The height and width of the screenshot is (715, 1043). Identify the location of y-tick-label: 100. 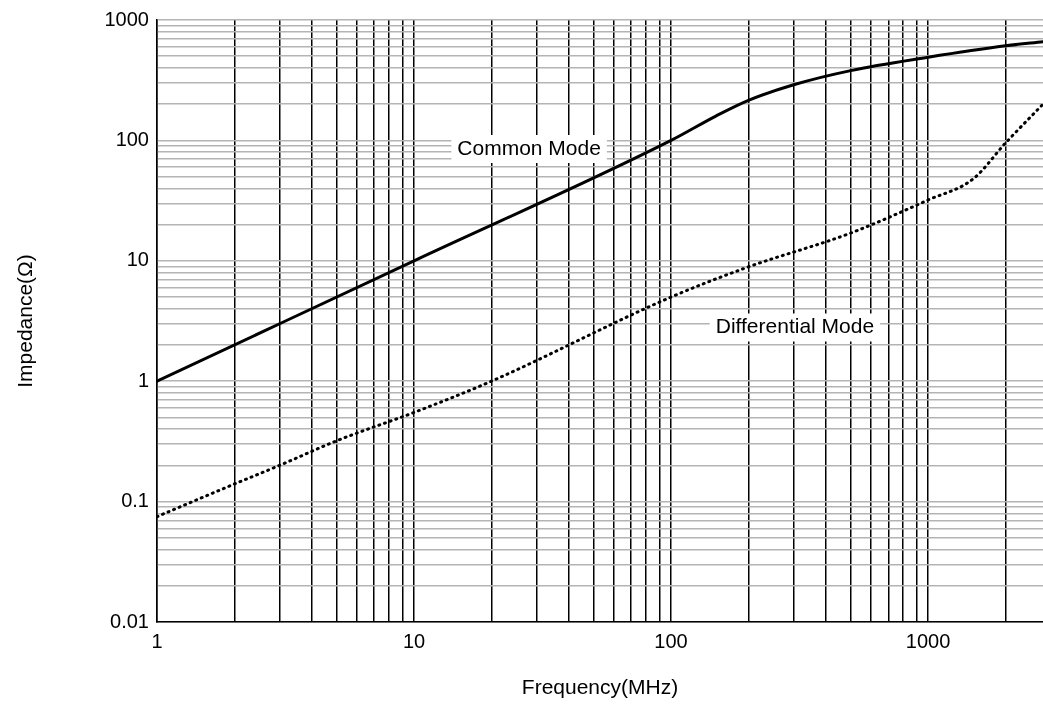
(132, 138).